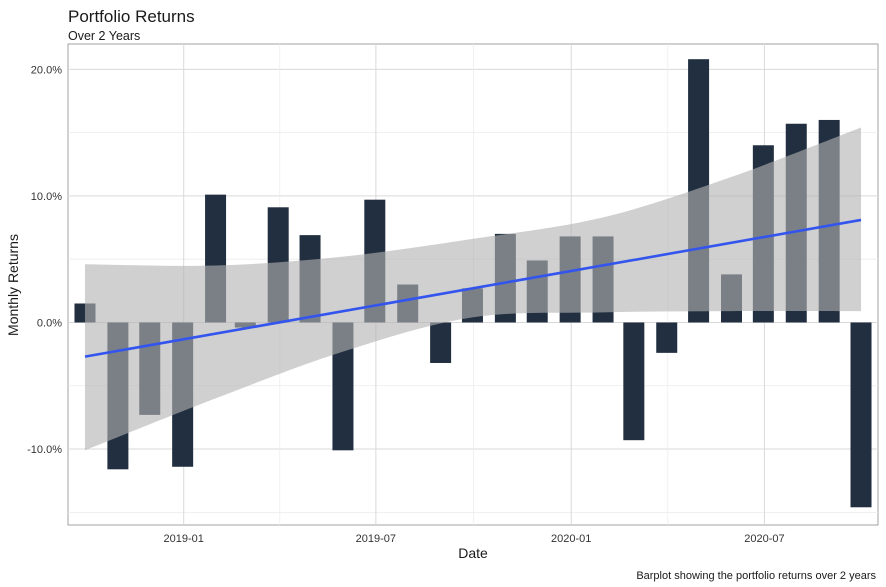 This screenshot has width=886, height=587. I want to click on y-axis-ticks: -10.0% 0.0% 10.0% 20.0%, so click(44, 260).